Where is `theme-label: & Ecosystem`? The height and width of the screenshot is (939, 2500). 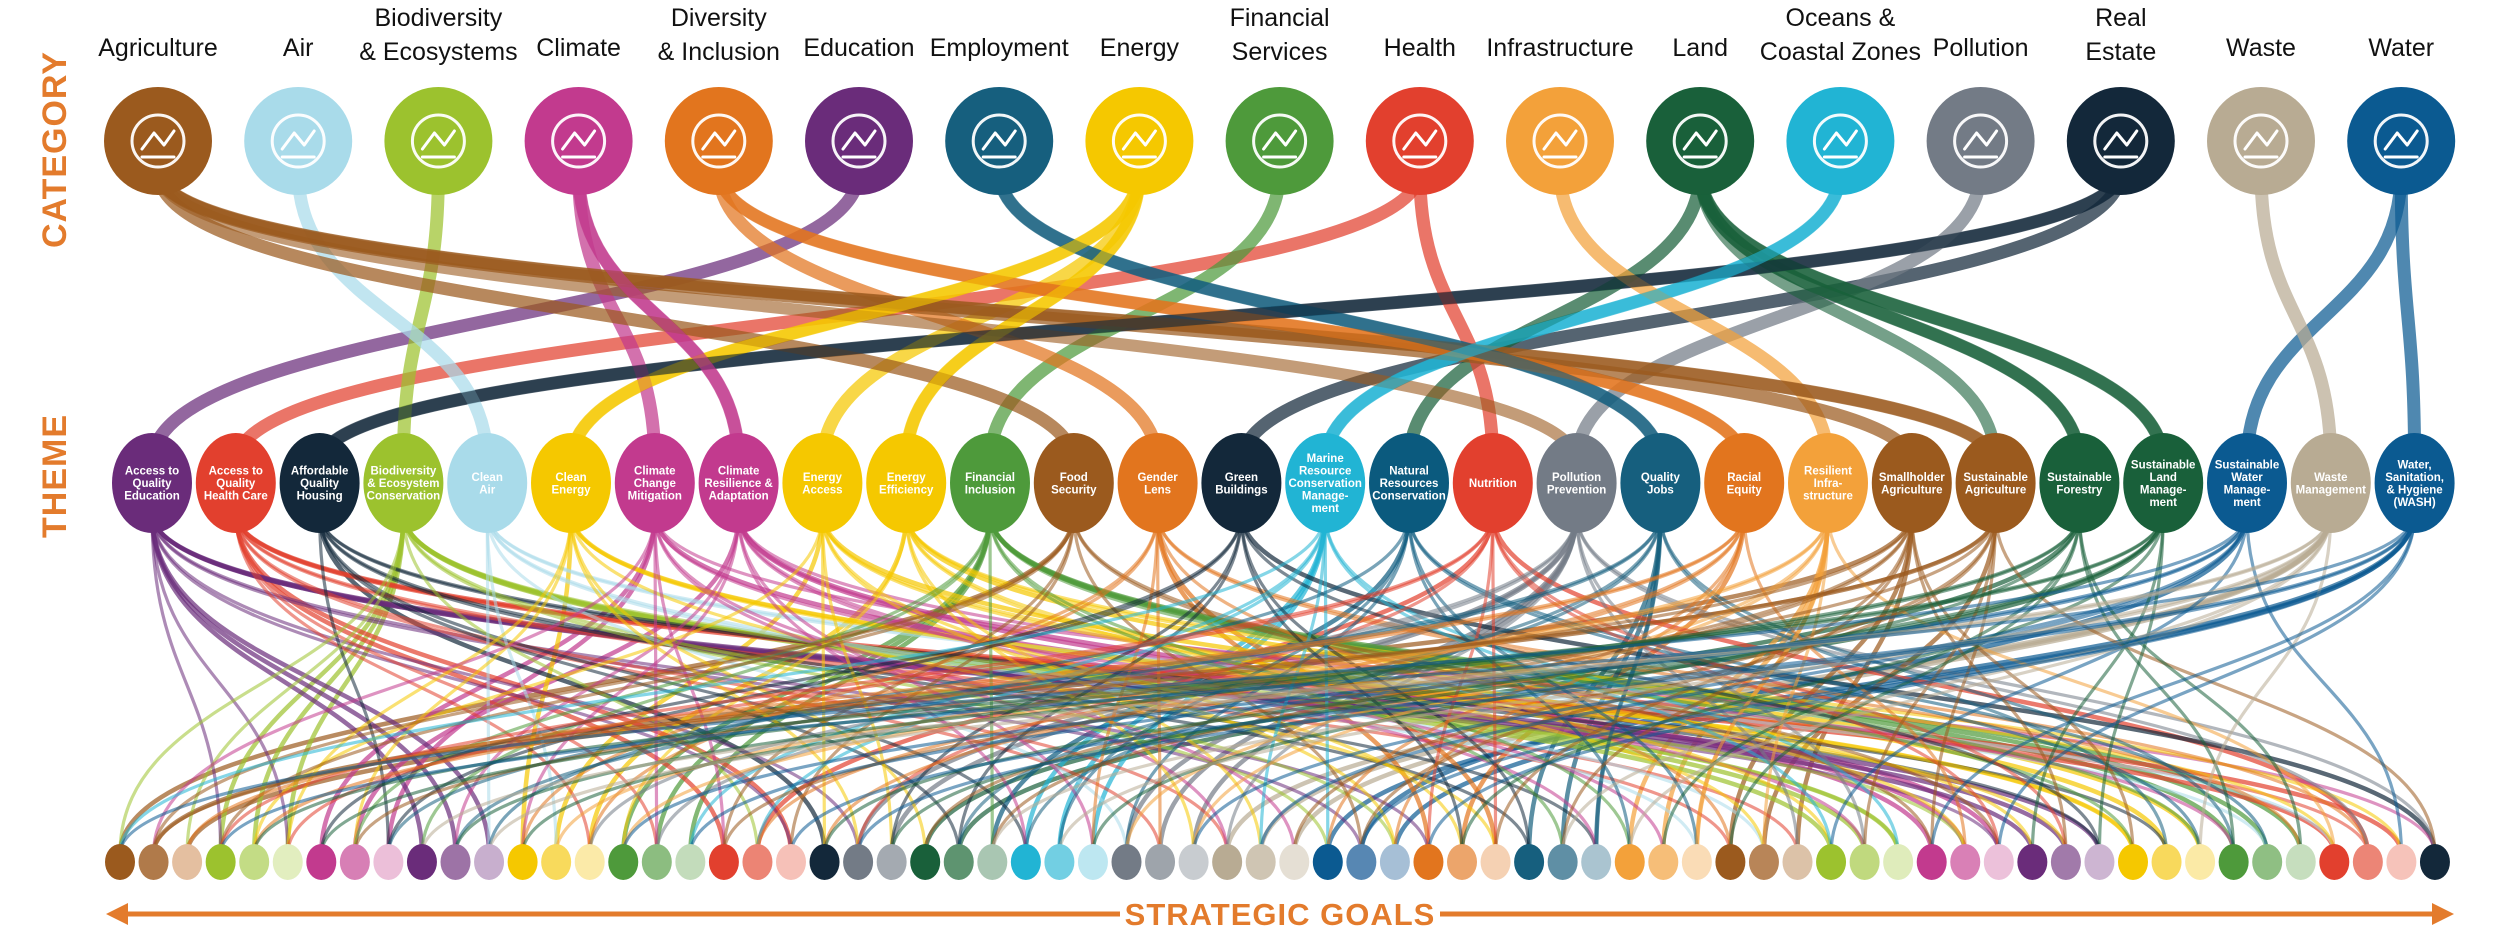
theme-label: & Ecosystem is located at coordinates (403, 484).